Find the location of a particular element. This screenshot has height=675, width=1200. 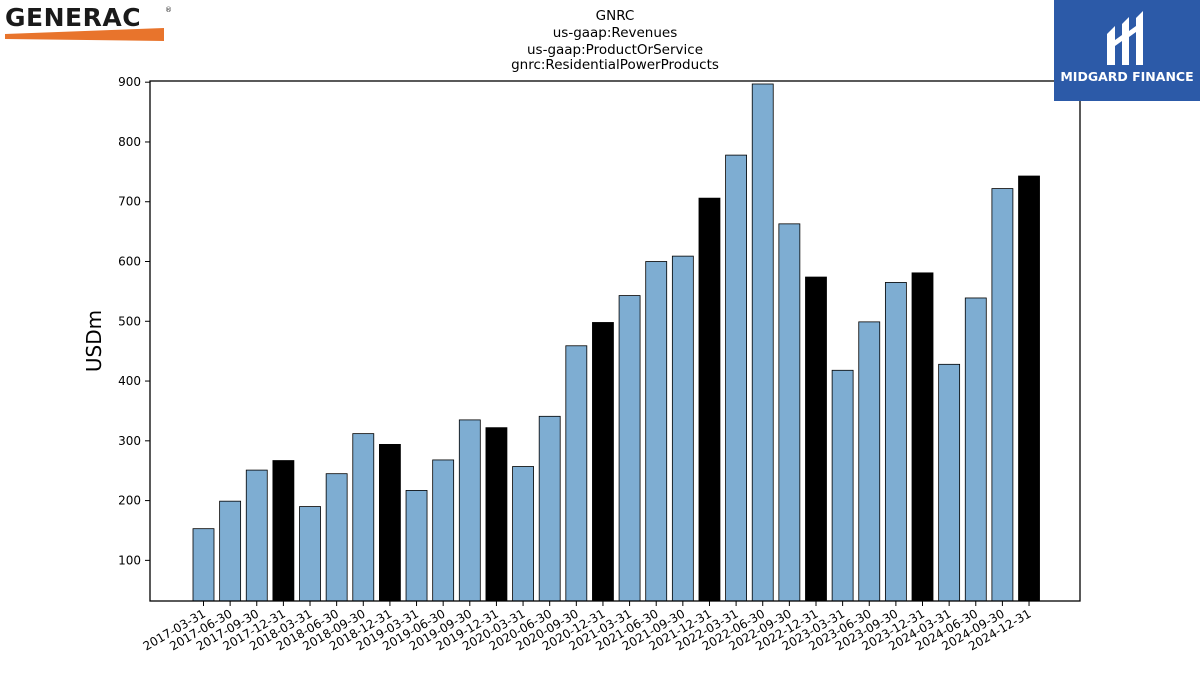

title-line-4: gnrc:ResidentialPowerProducts is located at coordinates (615, 65).